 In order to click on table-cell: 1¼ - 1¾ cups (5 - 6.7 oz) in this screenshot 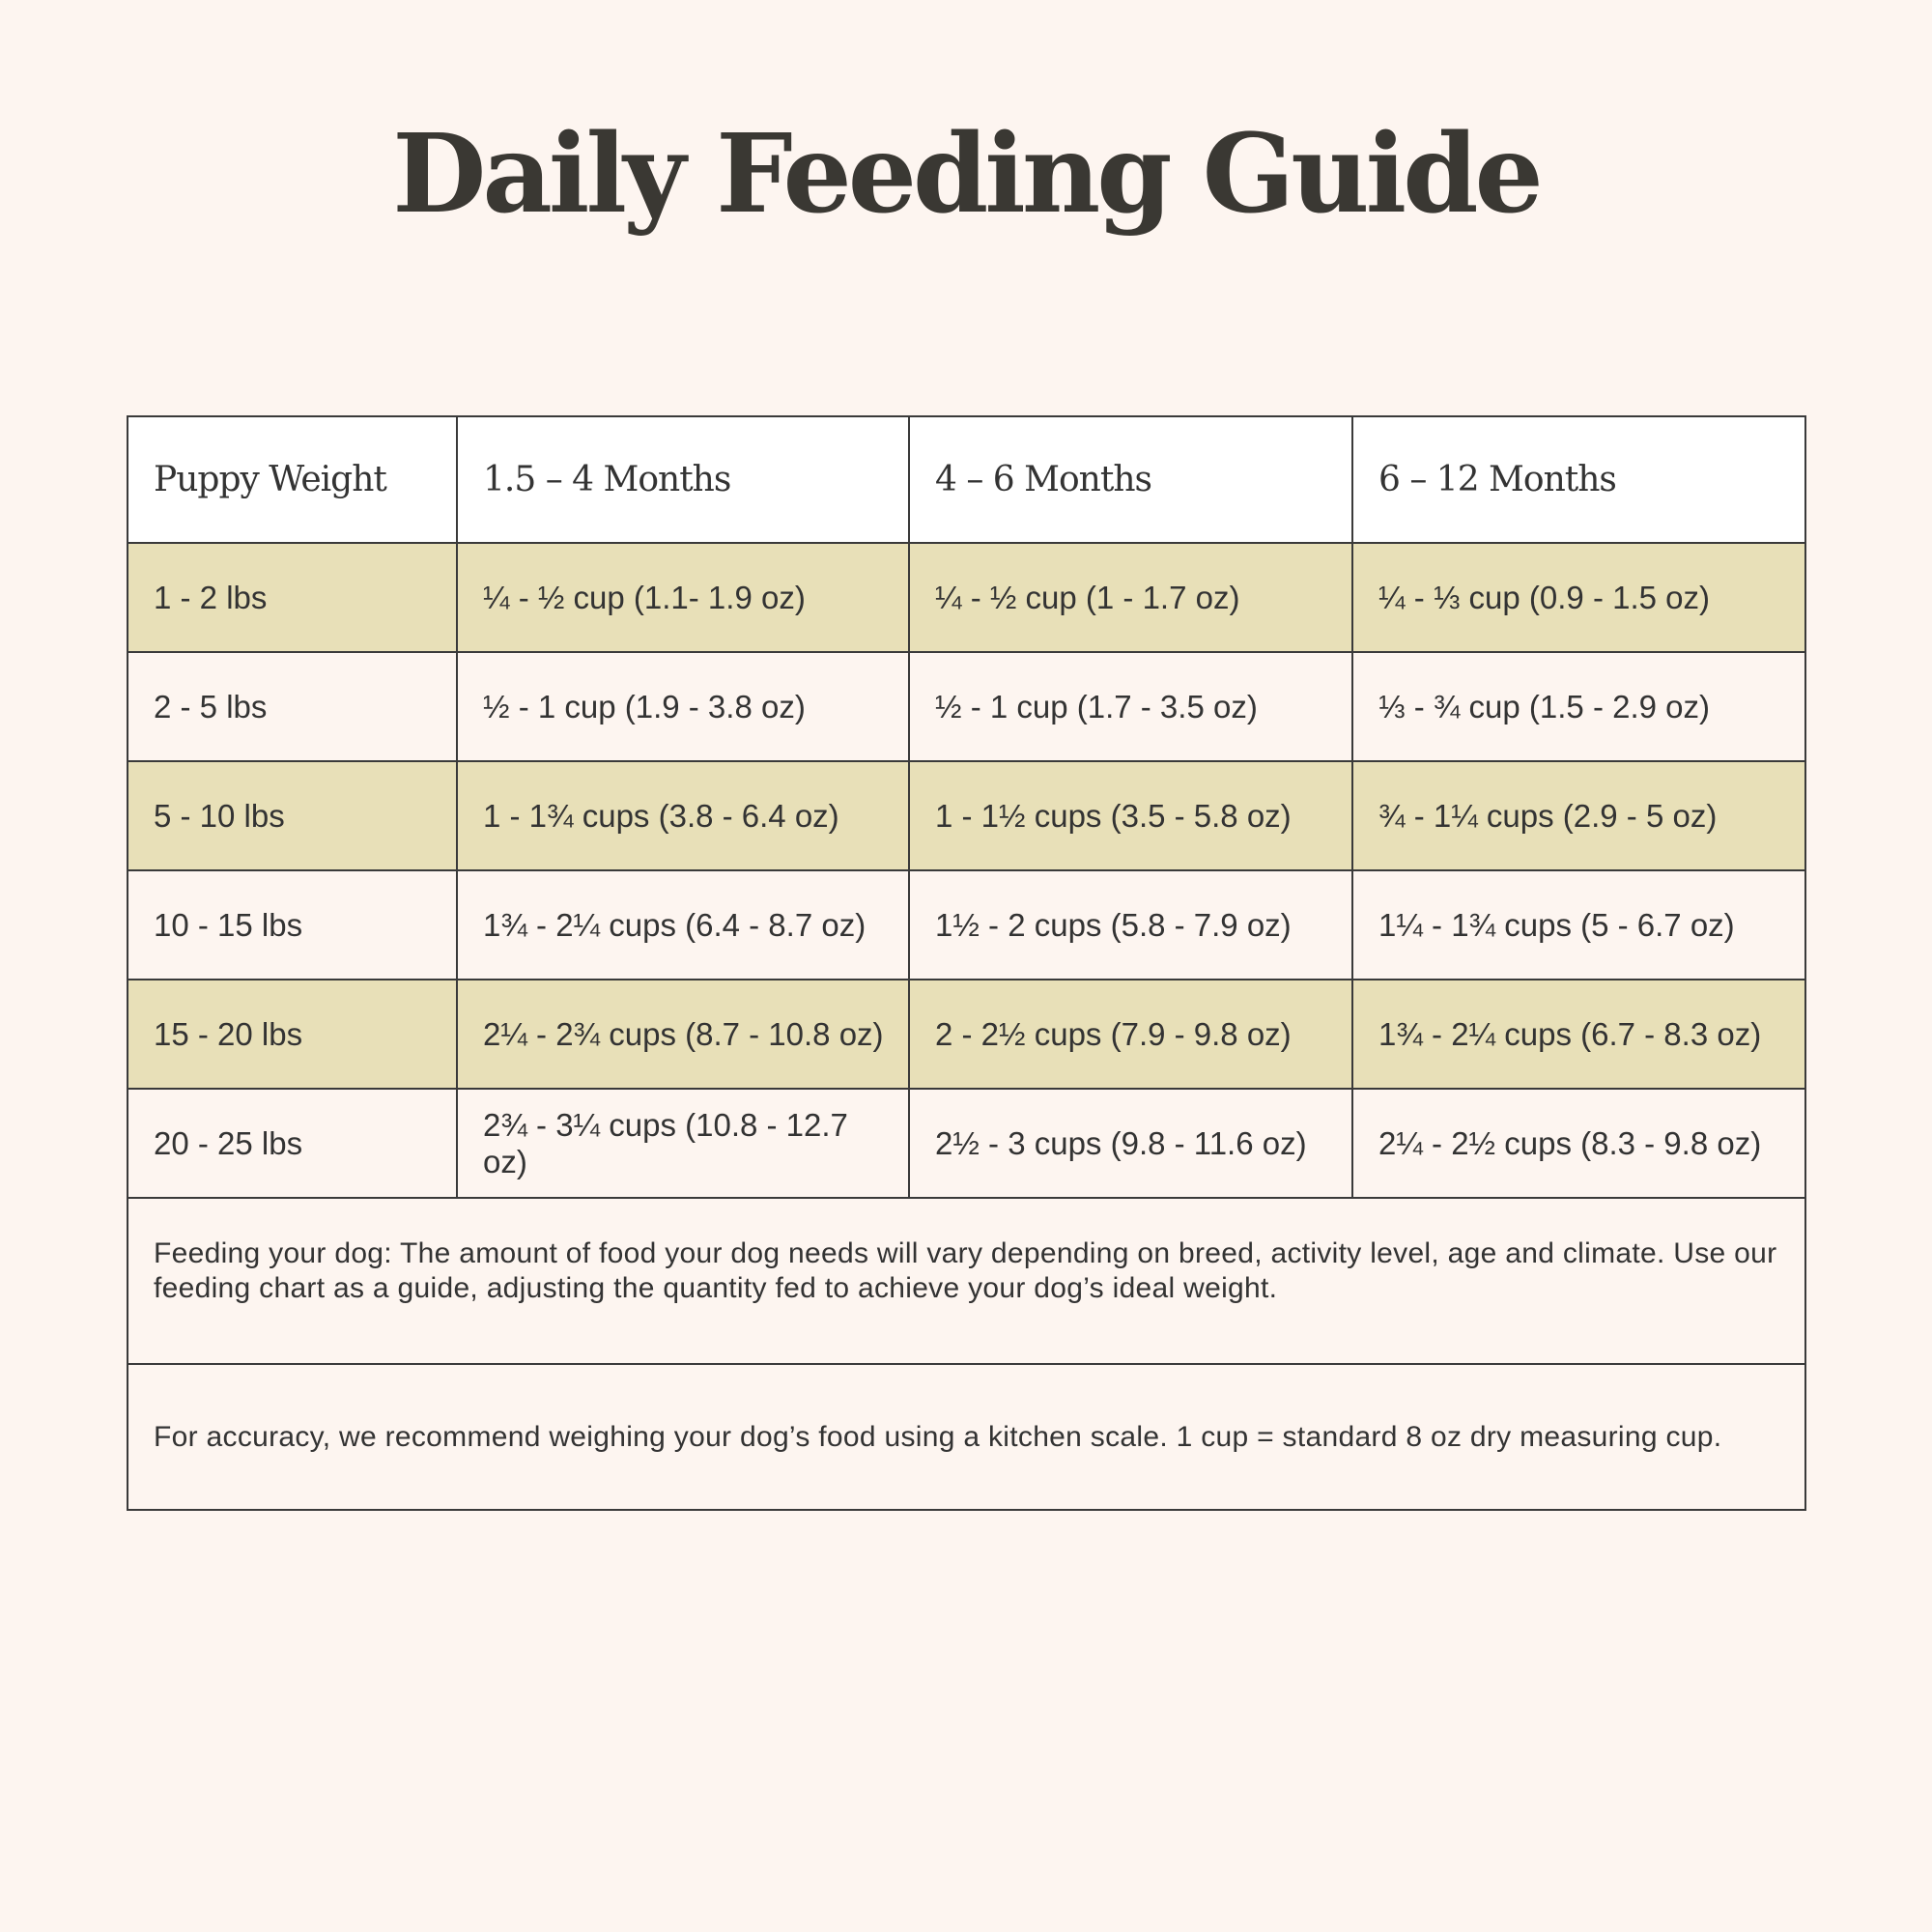, I will do `click(1578, 924)`.